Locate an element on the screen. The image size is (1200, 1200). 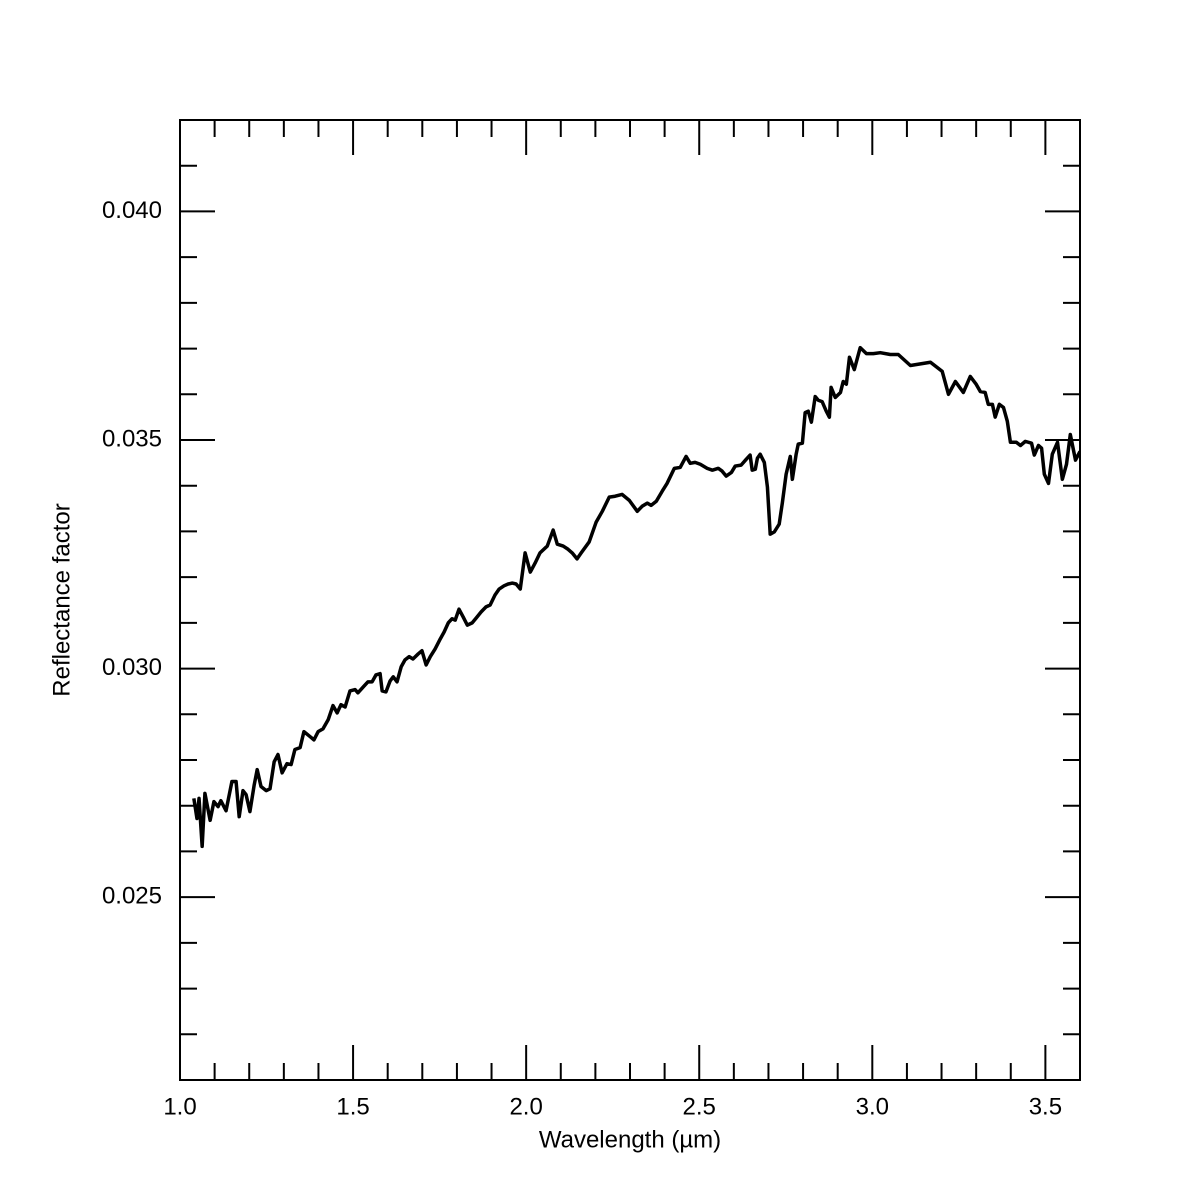
y-tick-label: 0.030 is located at coordinates (132, 667).